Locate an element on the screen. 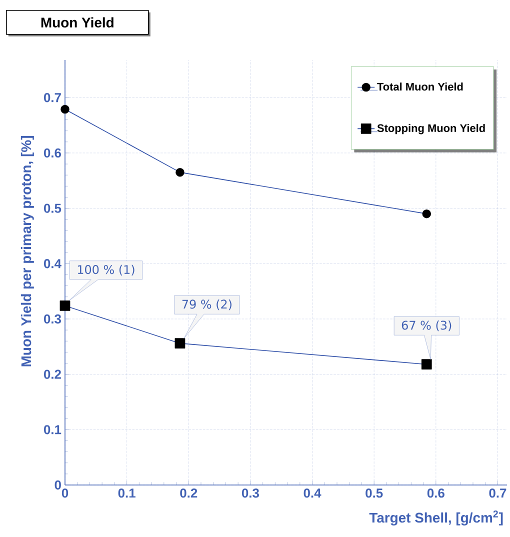 This screenshot has width=510, height=537. x-tick-label: 0.4 is located at coordinates (313, 493).